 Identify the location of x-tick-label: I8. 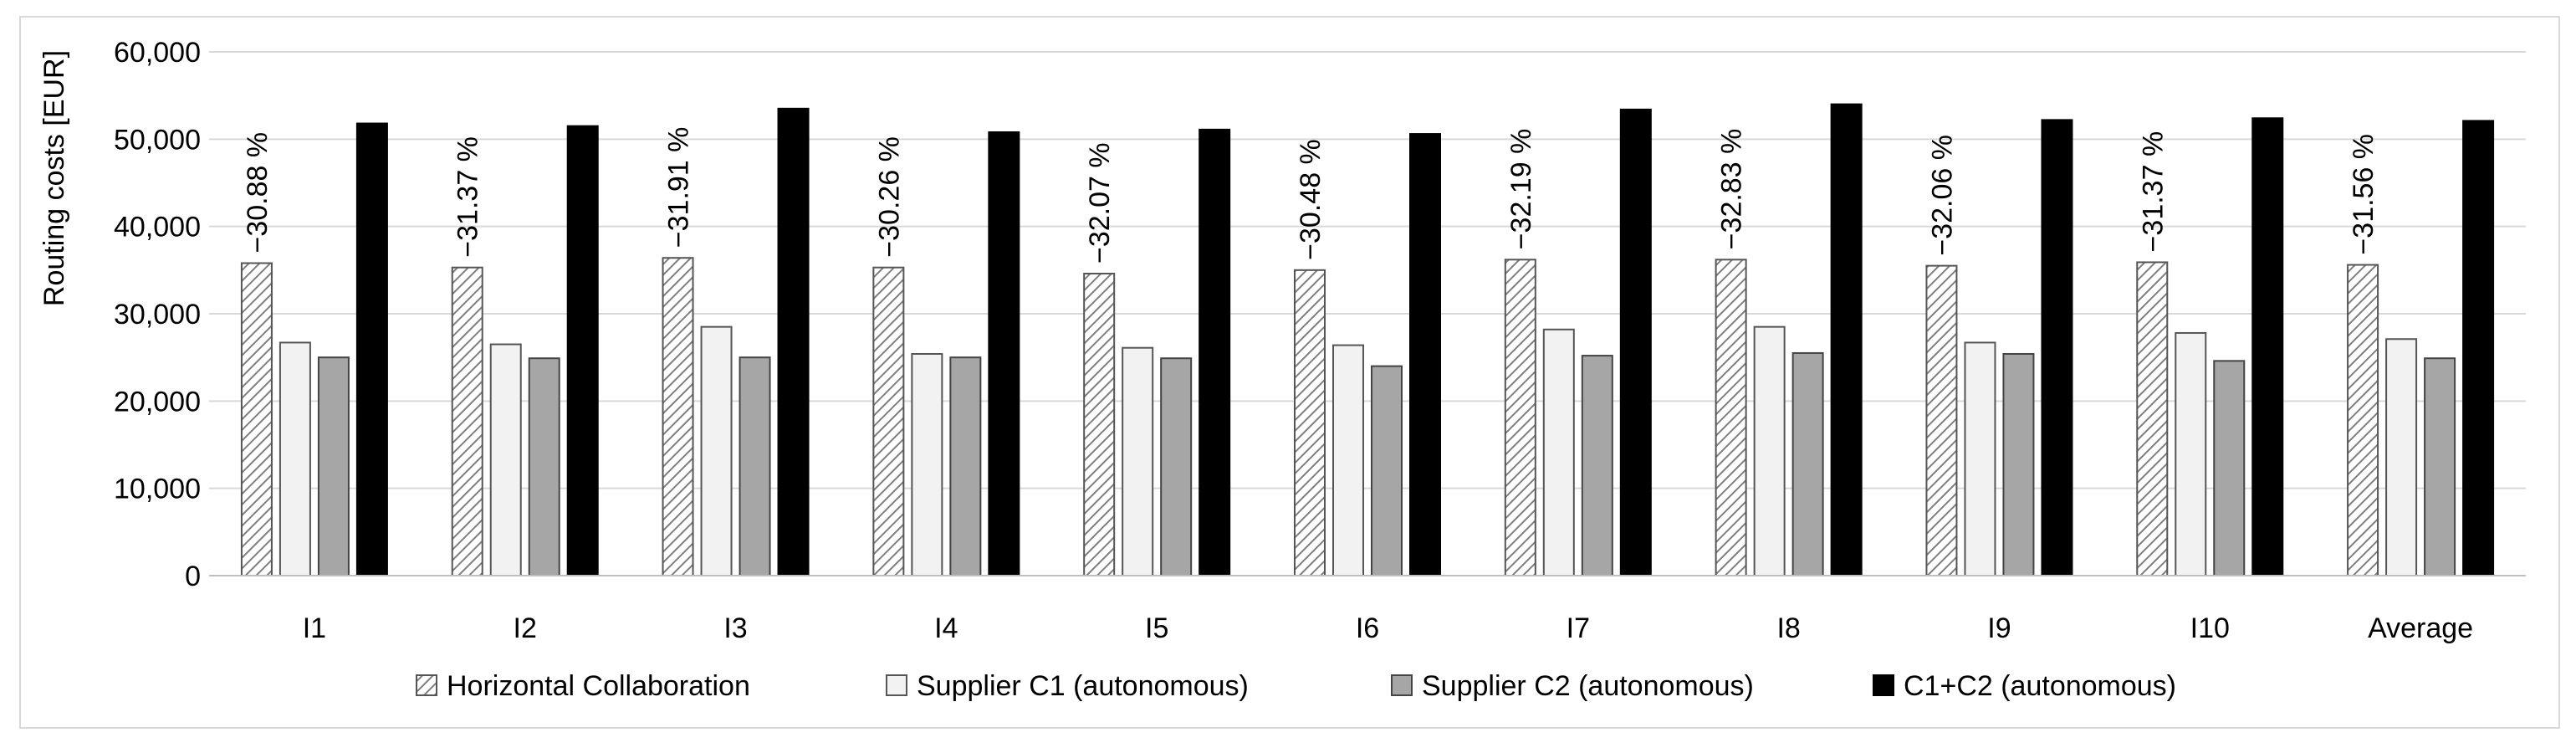
(1788, 628).